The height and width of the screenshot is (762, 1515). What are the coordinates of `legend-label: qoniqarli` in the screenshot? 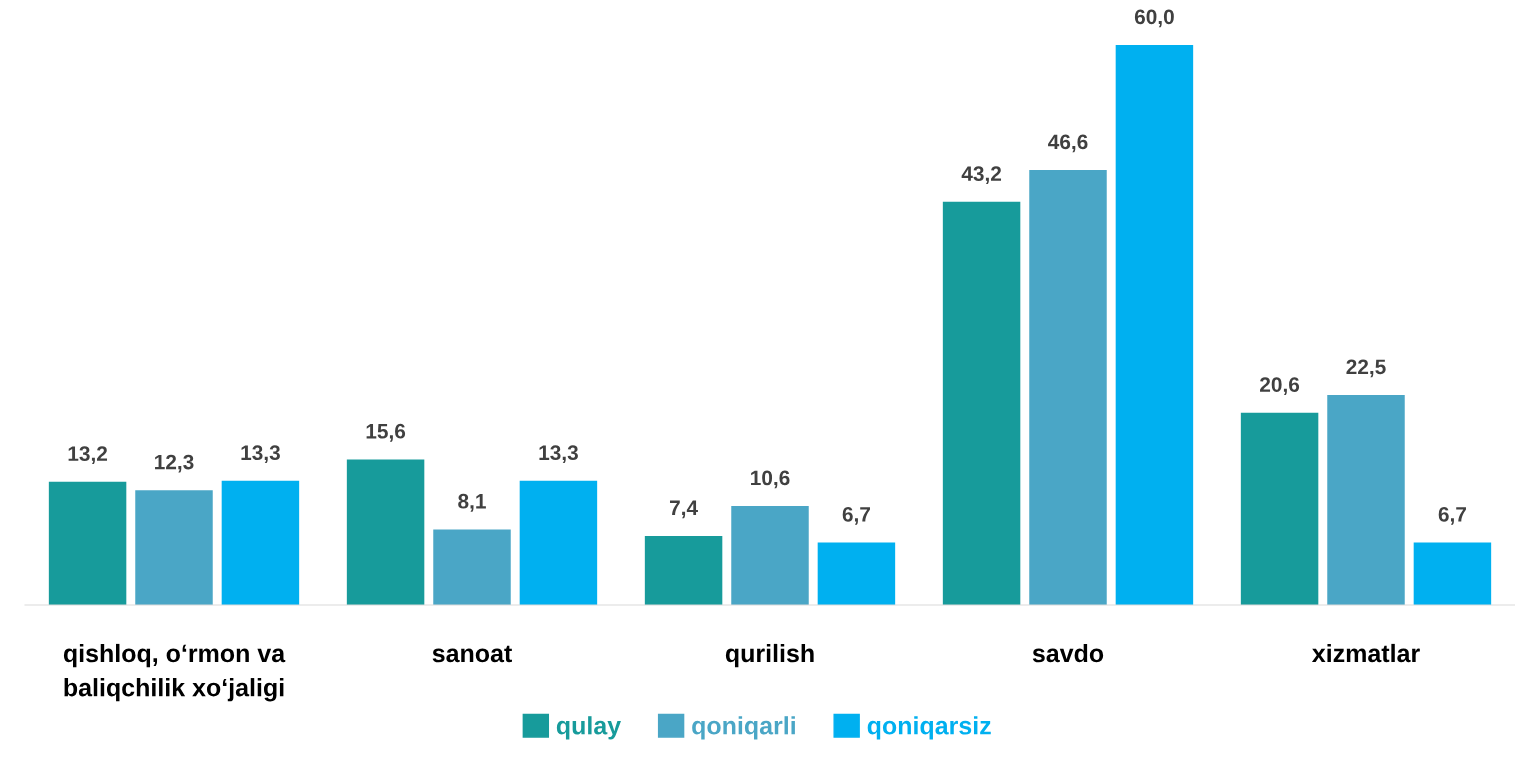 It's located at (743, 728).